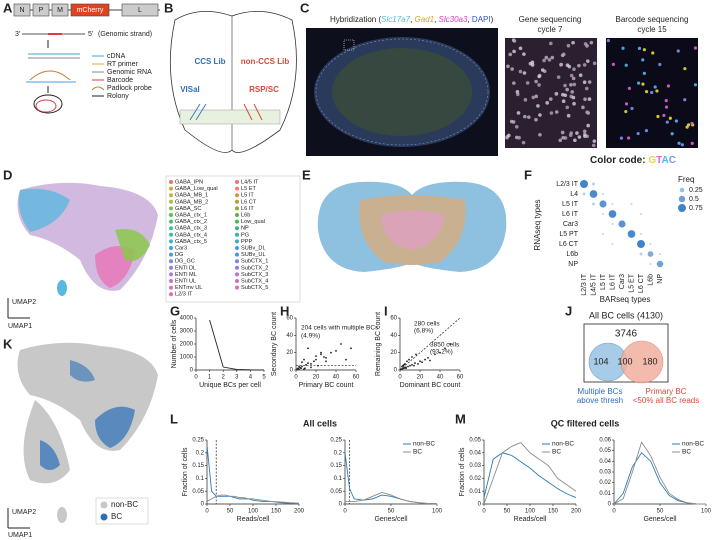 This screenshot has width=714, height=540. What do you see at coordinates (550, 19) in the screenshot?
I see `sub-title: Gene sequencing` at bounding box center [550, 19].